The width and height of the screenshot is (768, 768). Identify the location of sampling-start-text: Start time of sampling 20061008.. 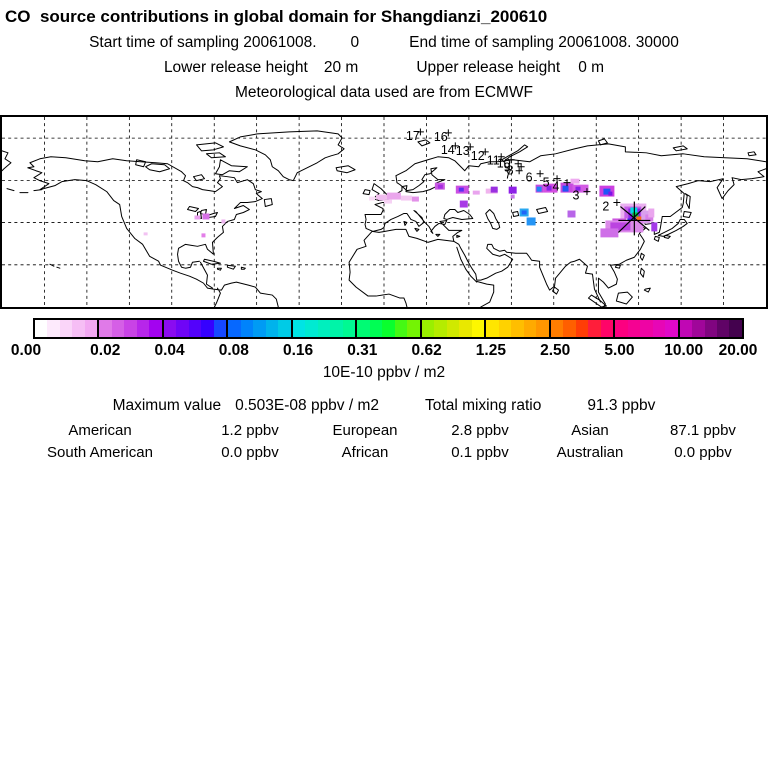
(203, 42).